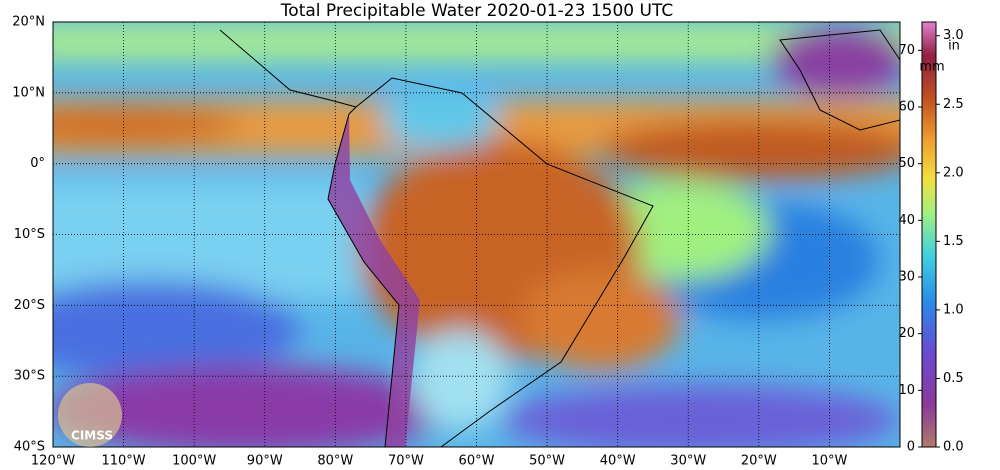 This screenshot has height=470, width=1000. Describe the element at coordinates (954, 46) in the screenshot. I see `in-unit: in` at that location.